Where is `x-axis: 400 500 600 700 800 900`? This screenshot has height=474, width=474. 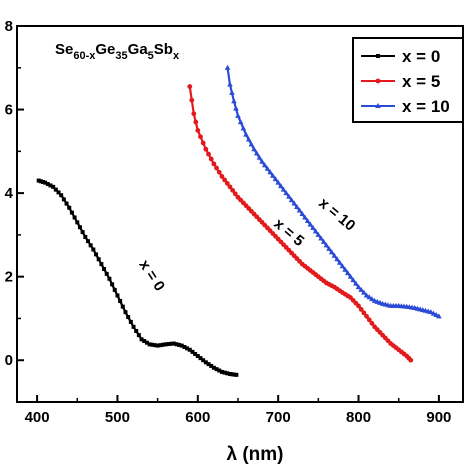 x-axis: 400 500 600 700 800 900 is located at coordinates (238, 410).